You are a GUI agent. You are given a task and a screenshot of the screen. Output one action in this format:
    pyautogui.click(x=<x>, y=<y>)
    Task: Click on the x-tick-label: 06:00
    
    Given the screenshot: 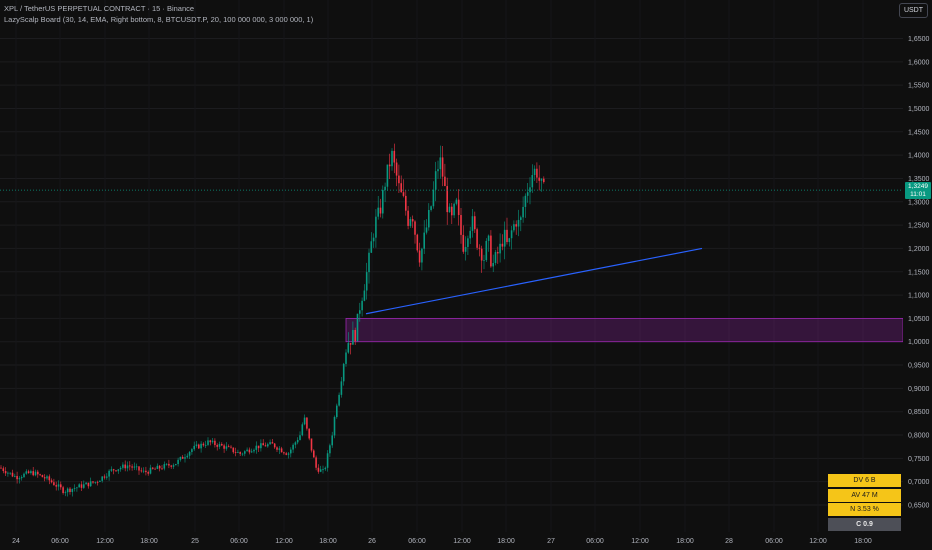 What is the action you would take?
    pyautogui.click(x=239, y=541)
    